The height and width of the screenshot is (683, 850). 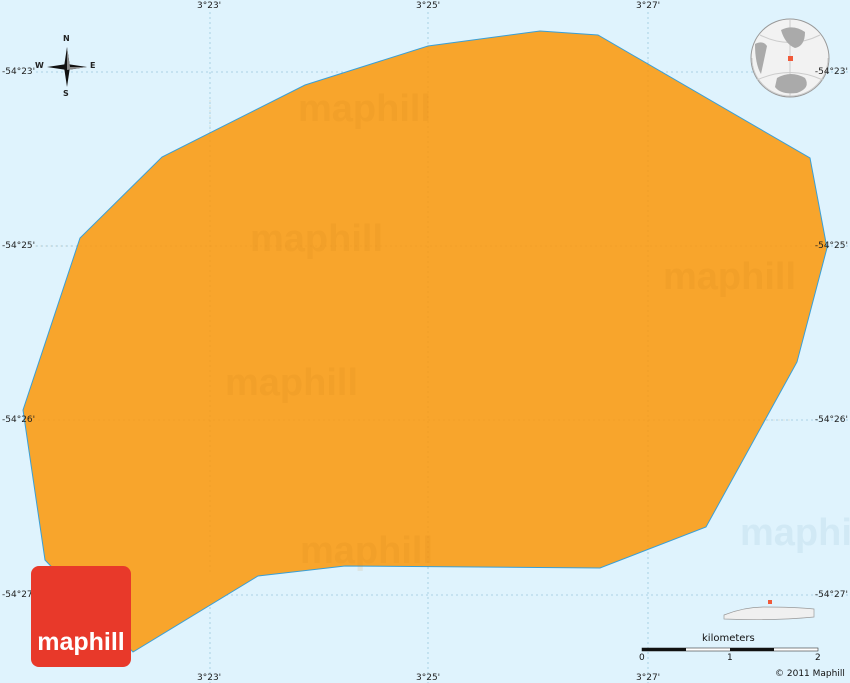 I want to click on compass-east: E, so click(x=93, y=65).